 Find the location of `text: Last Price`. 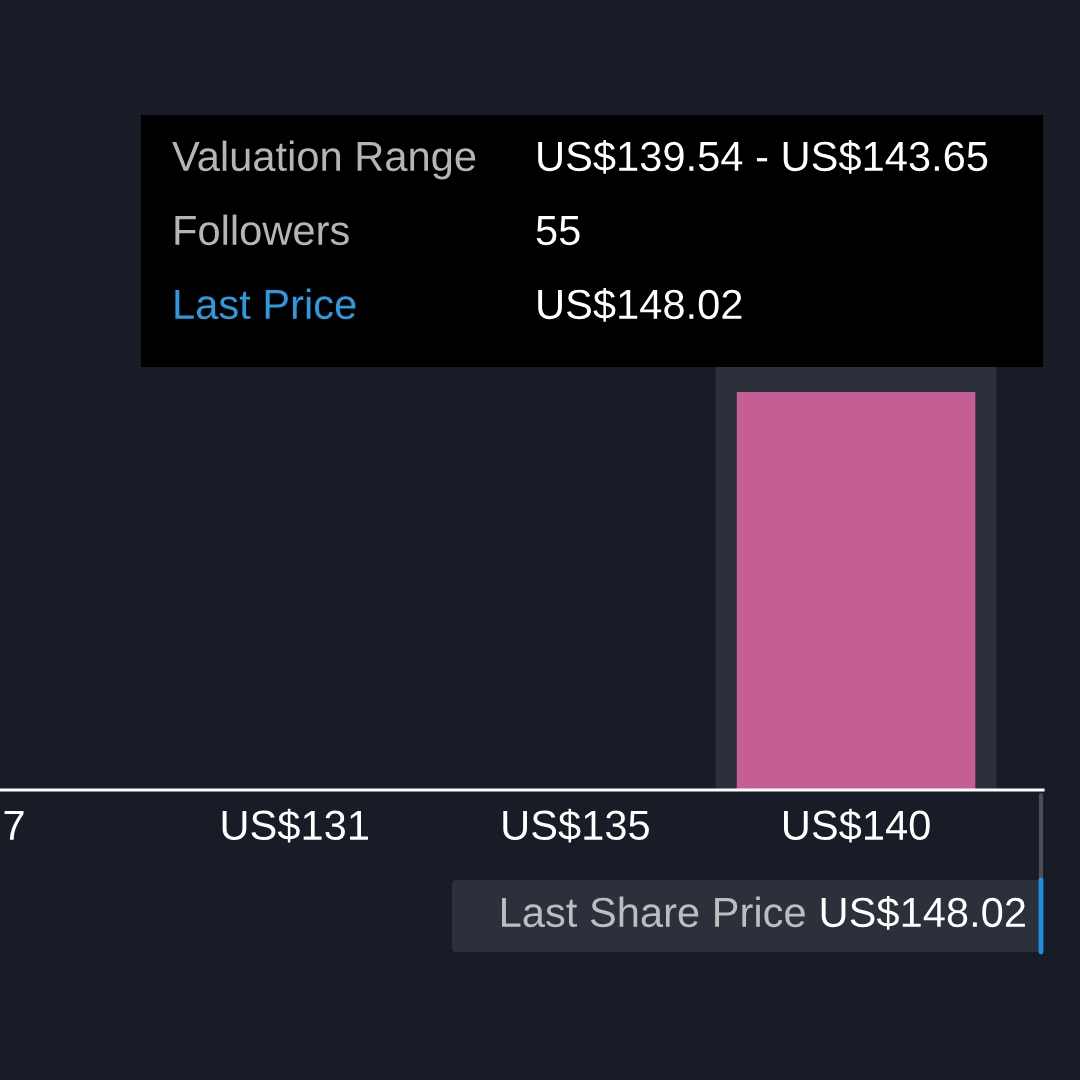

text: Last Price is located at coordinates (265, 304).